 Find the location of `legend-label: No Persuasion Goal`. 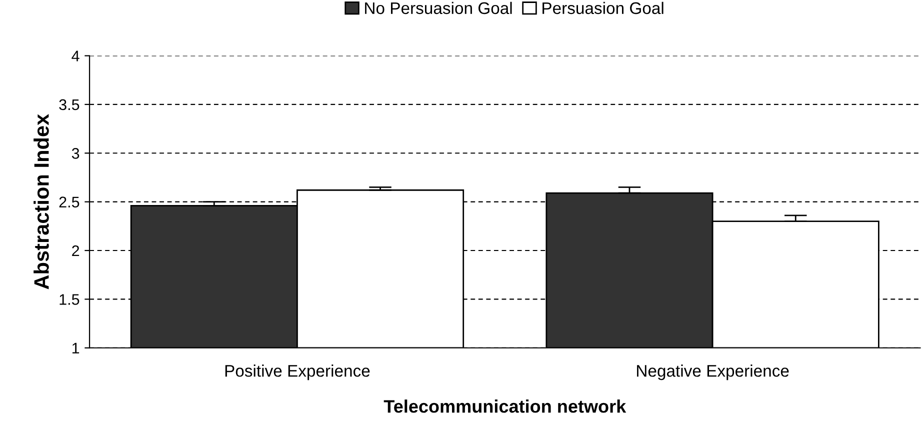

legend-label: No Persuasion Goal is located at coordinates (438, 8).